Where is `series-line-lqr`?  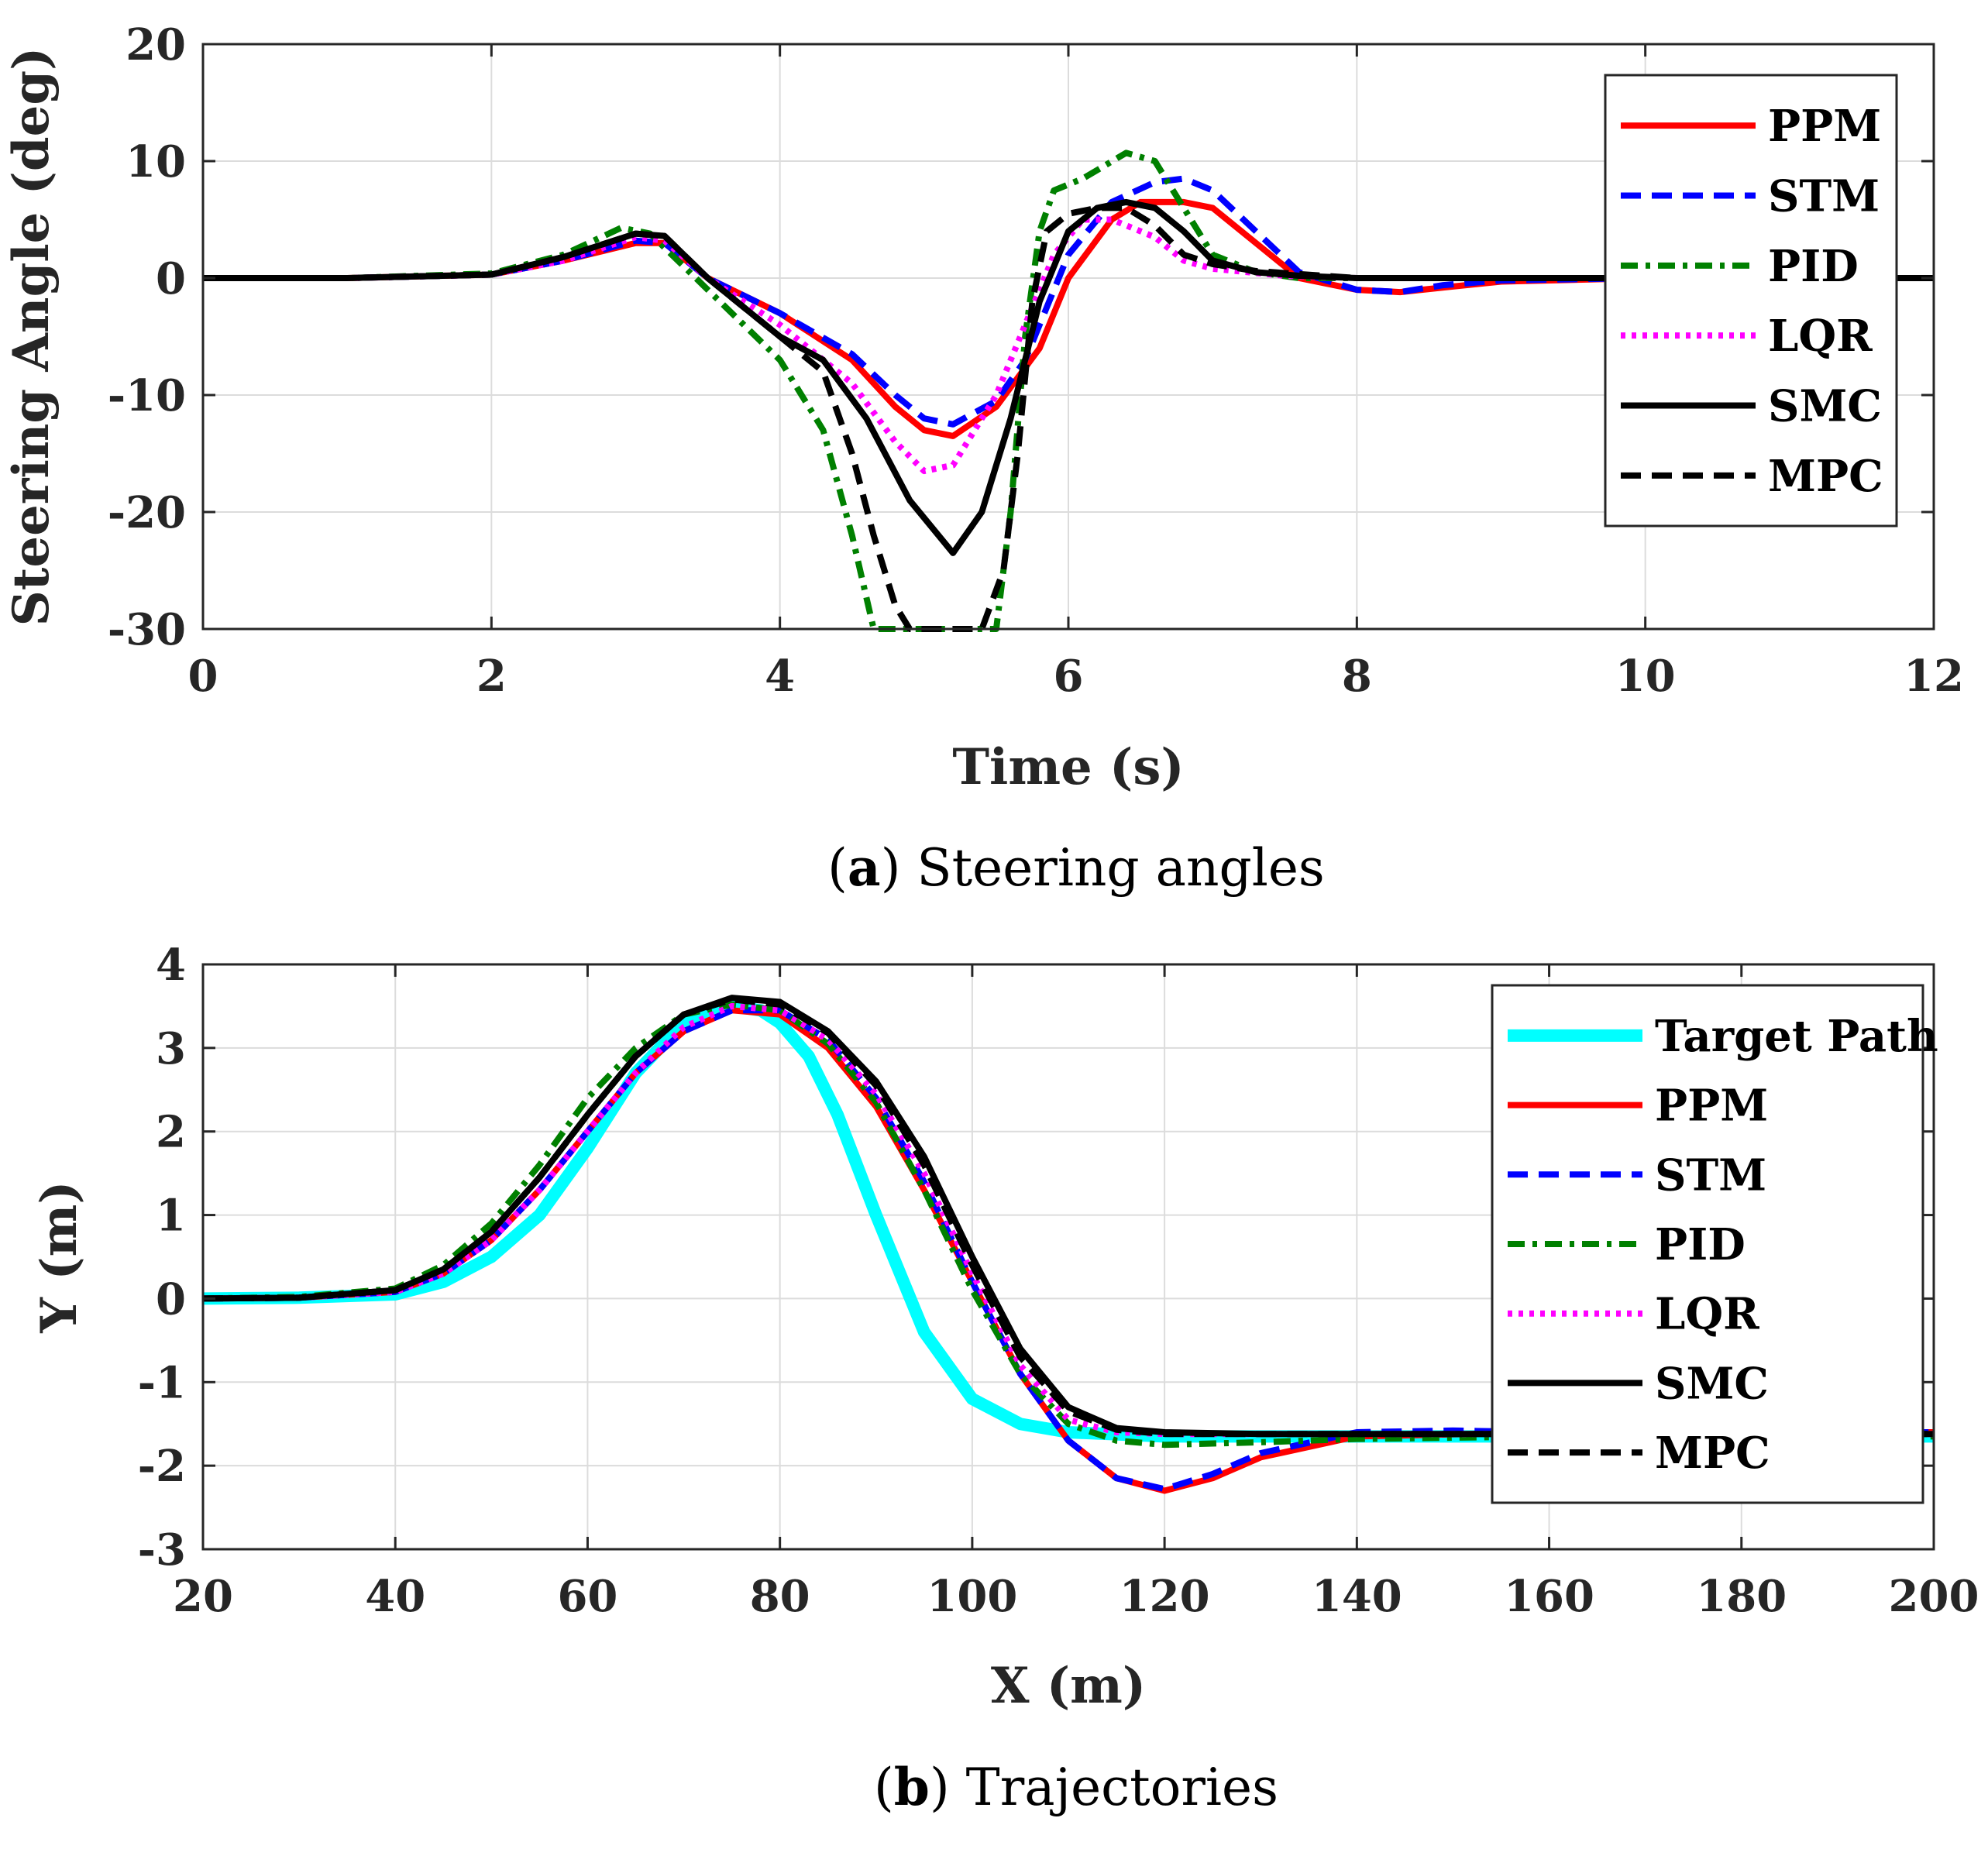 series-line-lqr is located at coordinates (1068, 345).